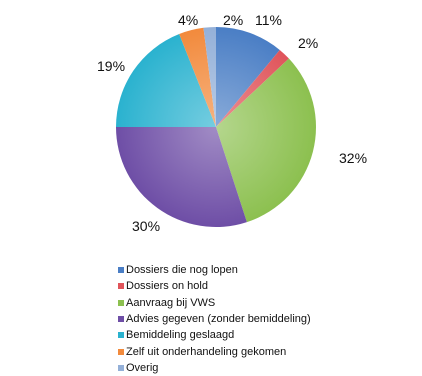  What do you see at coordinates (214, 286) in the screenshot?
I see `legend-item: Dossiers on hold` at bounding box center [214, 286].